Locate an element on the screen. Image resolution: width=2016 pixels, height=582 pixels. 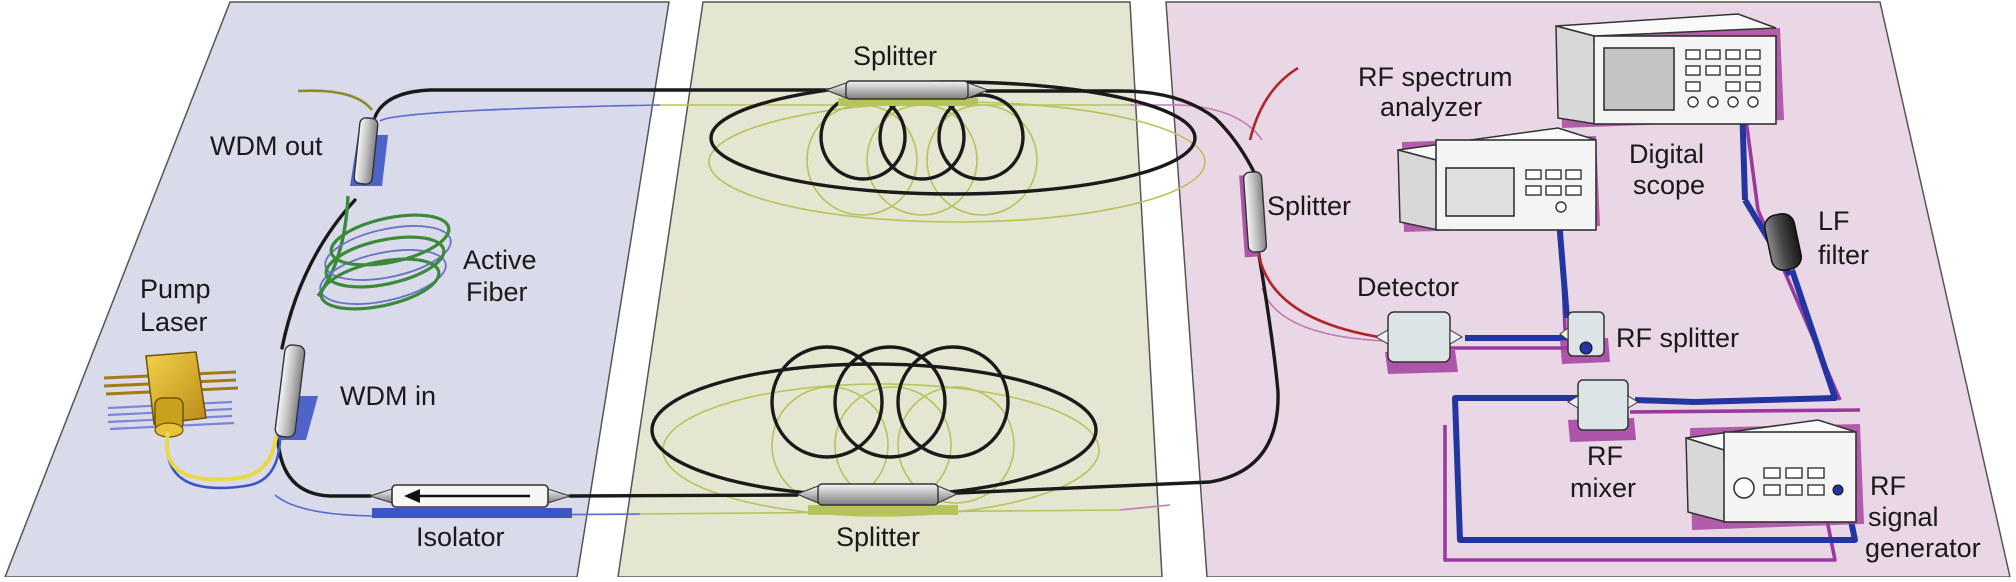
pump-laser is located at coordinates (192, 420).